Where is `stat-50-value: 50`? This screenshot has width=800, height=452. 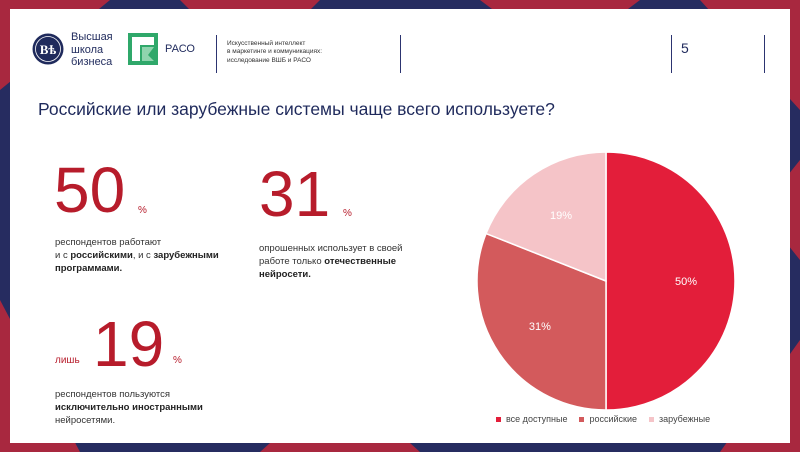 stat-50-value: 50 is located at coordinates (90, 190).